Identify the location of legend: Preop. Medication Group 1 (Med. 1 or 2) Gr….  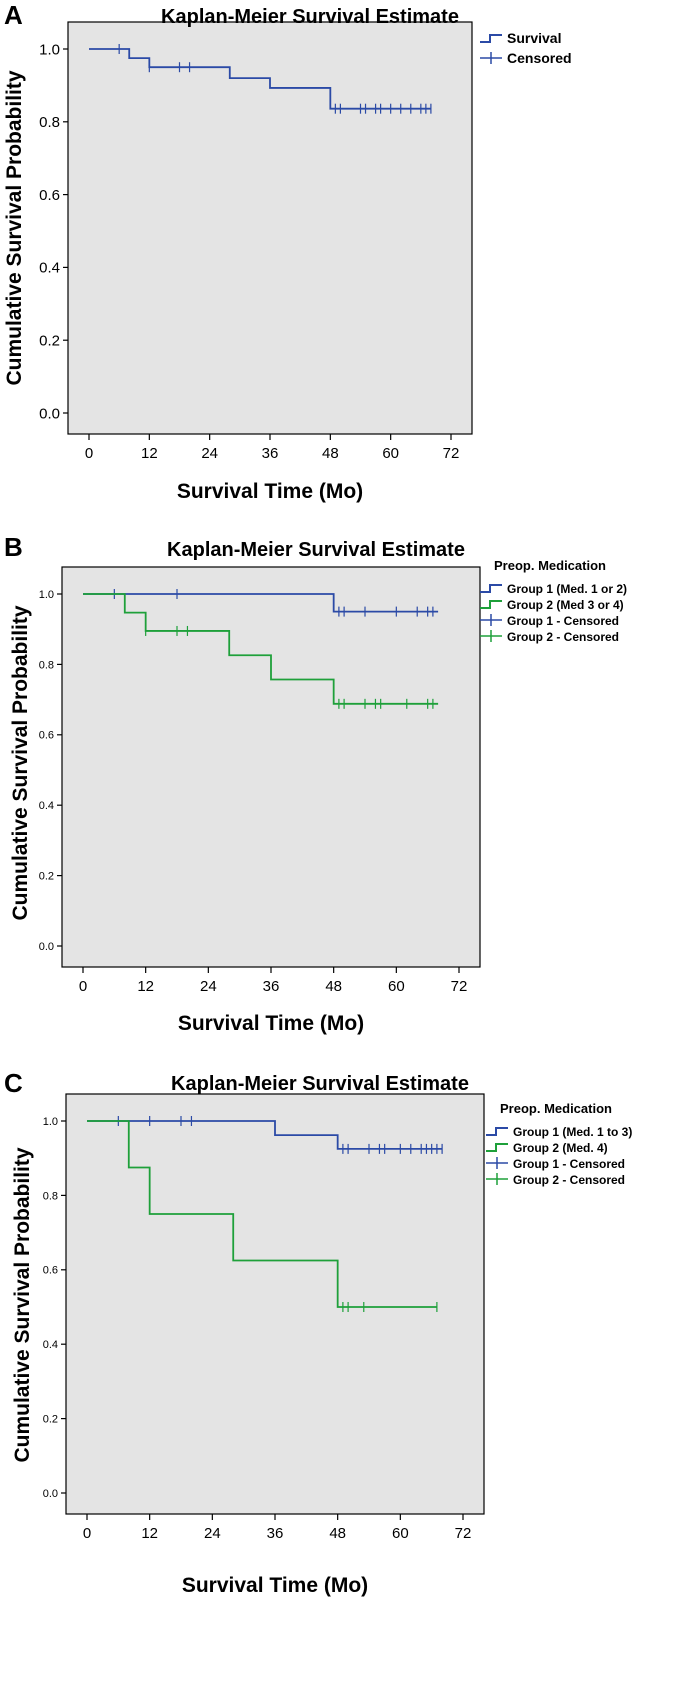
(553, 601).